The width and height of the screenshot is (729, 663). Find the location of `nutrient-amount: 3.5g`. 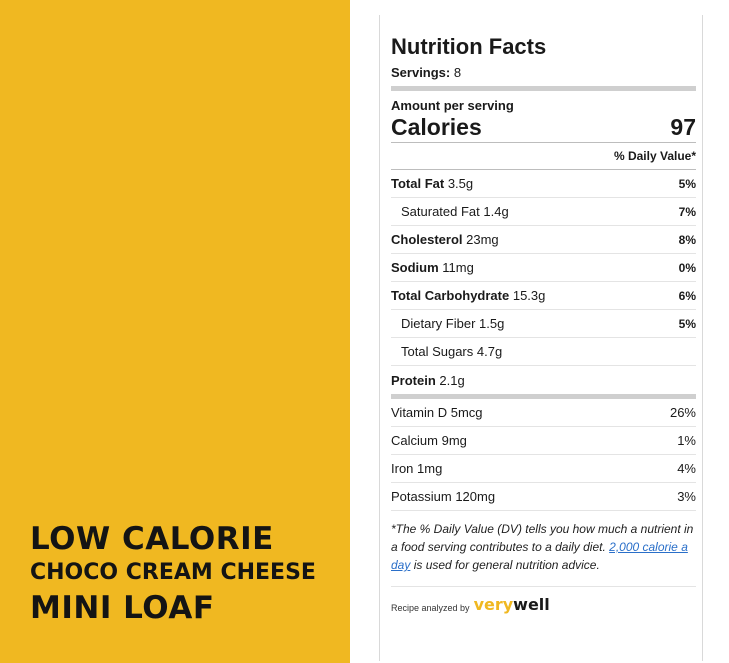

nutrient-amount: 3.5g is located at coordinates (460, 183).